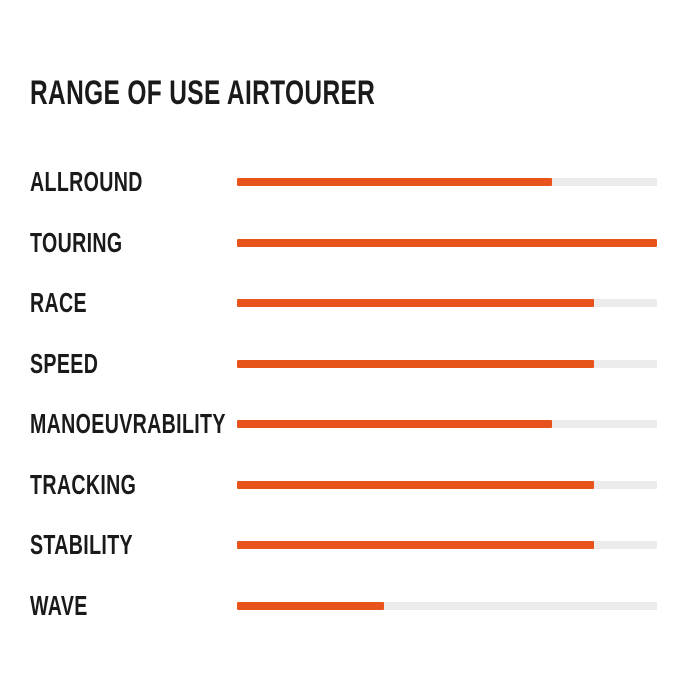 The height and width of the screenshot is (700, 700). What do you see at coordinates (203, 93) in the screenshot?
I see `chart-title: RANGE OF USE AIRTOURER` at bounding box center [203, 93].